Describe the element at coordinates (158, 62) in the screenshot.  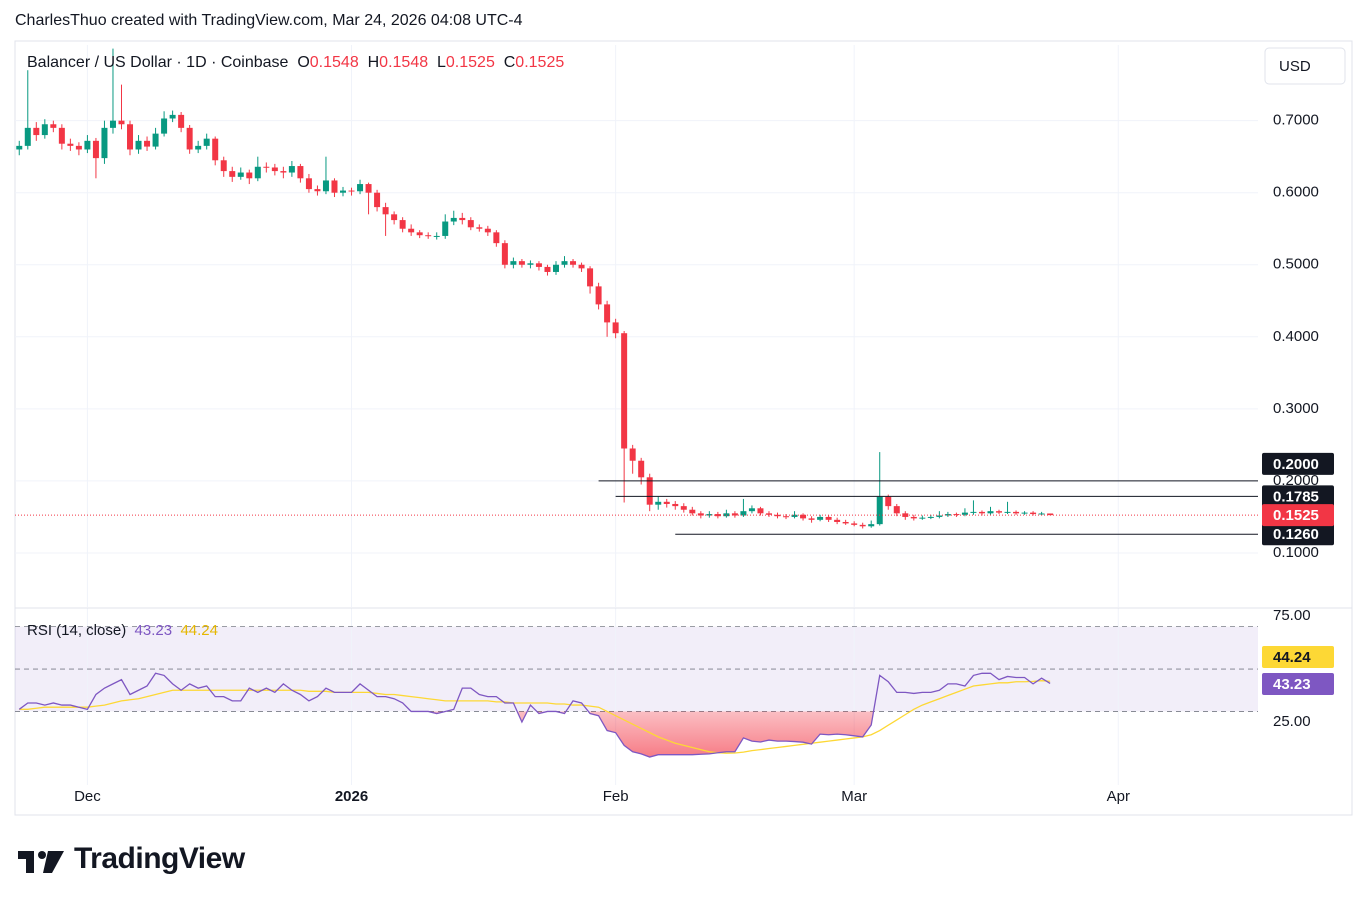
I see `symbol: Balancer / US Dollar · 1D · Coinbase` at that location.